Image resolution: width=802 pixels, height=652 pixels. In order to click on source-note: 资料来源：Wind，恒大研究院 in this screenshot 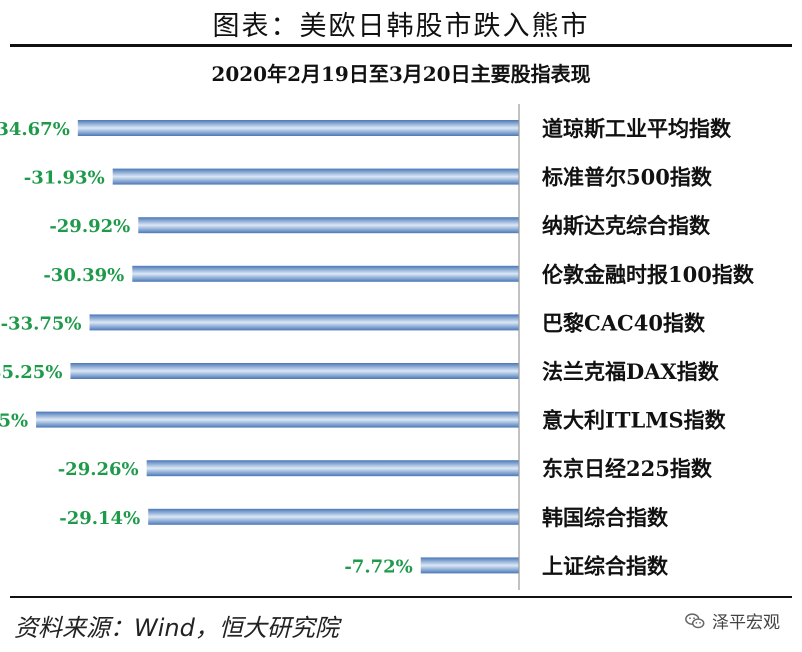, I will do `click(176, 628)`.